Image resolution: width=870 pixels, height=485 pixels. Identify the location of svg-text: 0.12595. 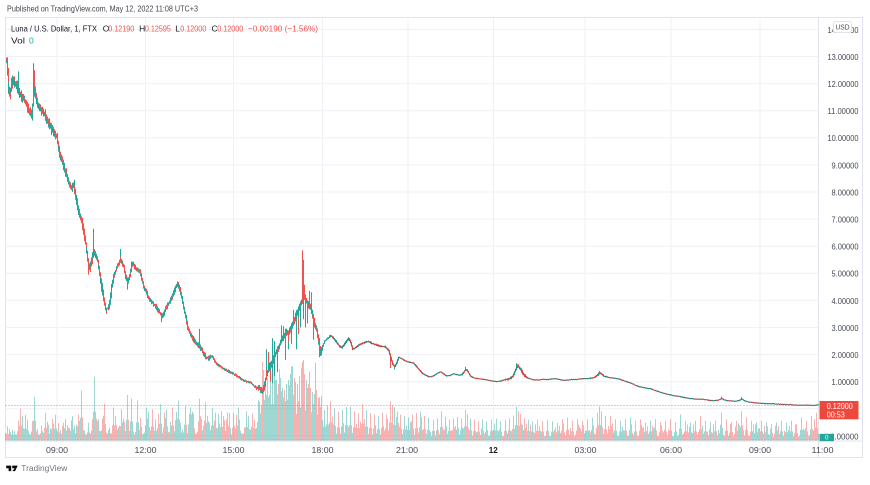
(158, 28).